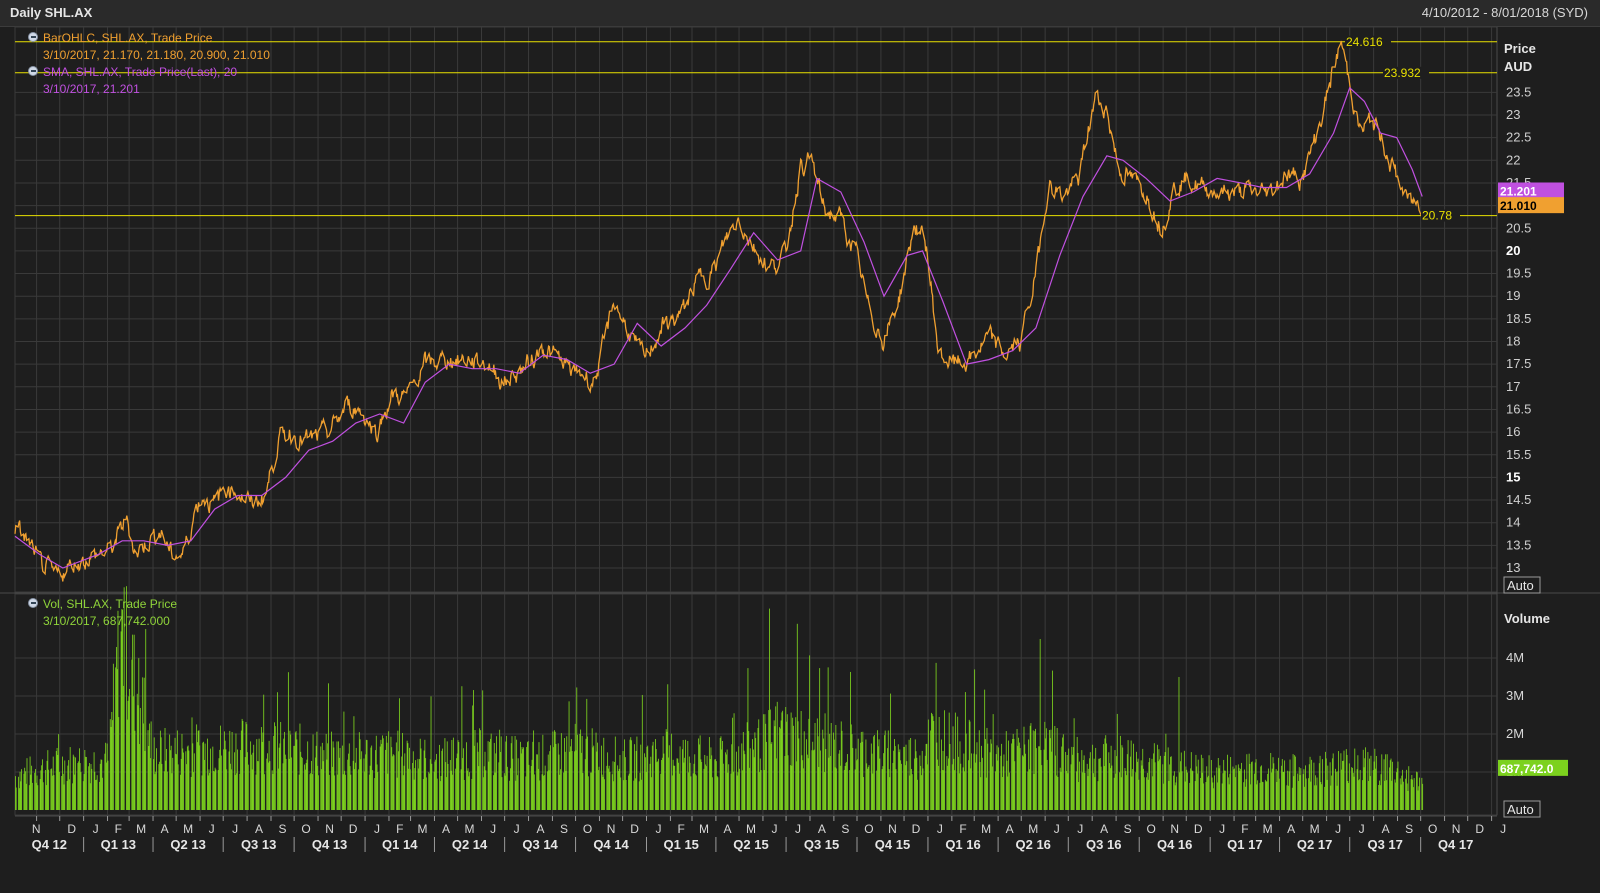 This screenshot has height=893, width=1600. What do you see at coordinates (1522, 585) in the screenshot?
I see `price-auto-button` at bounding box center [1522, 585].